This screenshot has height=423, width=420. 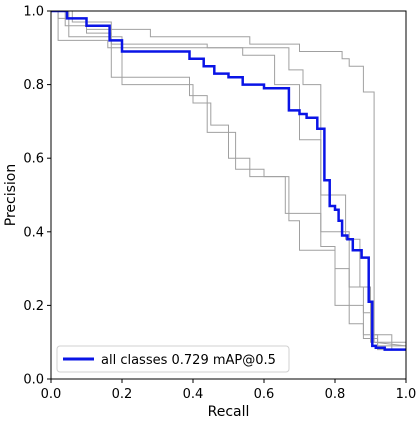 What do you see at coordinates (51, 394) in the screenshot?
I see `x-tick-label: 0.0` at bounding box center [51, 394].